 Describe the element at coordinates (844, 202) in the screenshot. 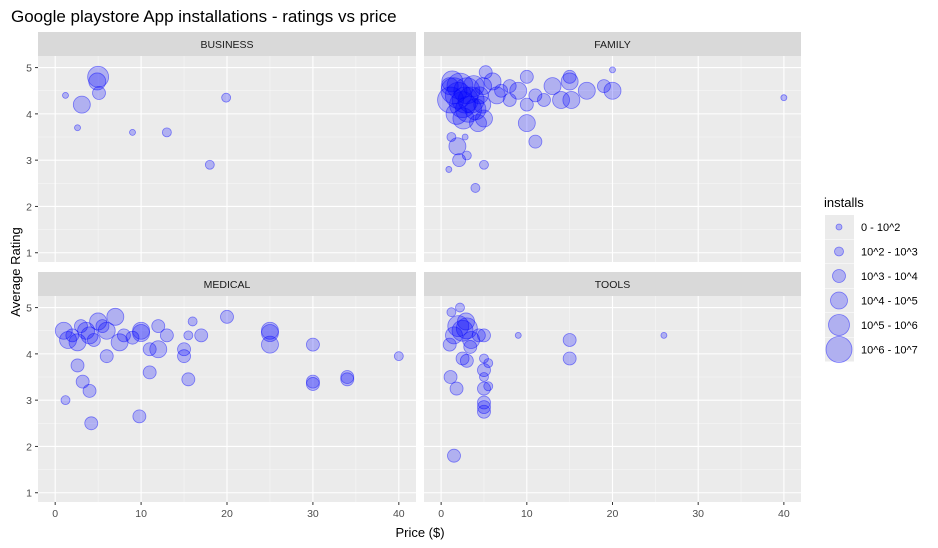

I see `legend-title: installs` at that location.